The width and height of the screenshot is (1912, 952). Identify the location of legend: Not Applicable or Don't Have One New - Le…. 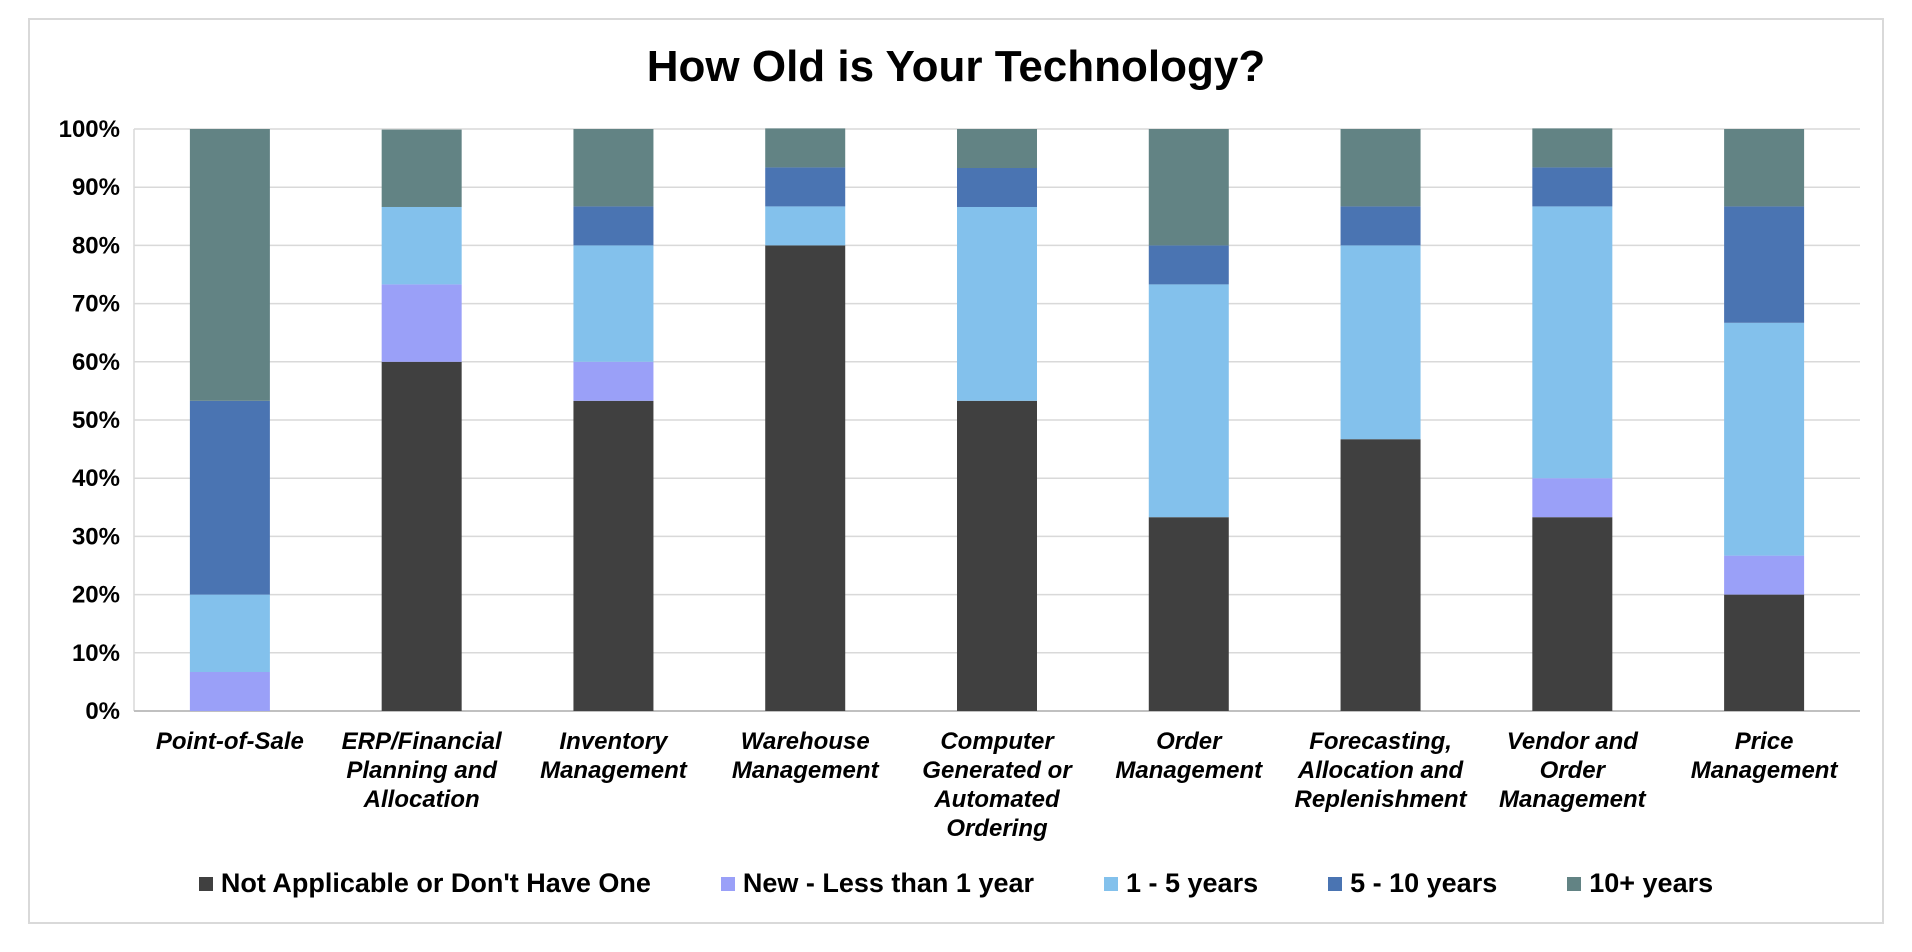
(956, 883).